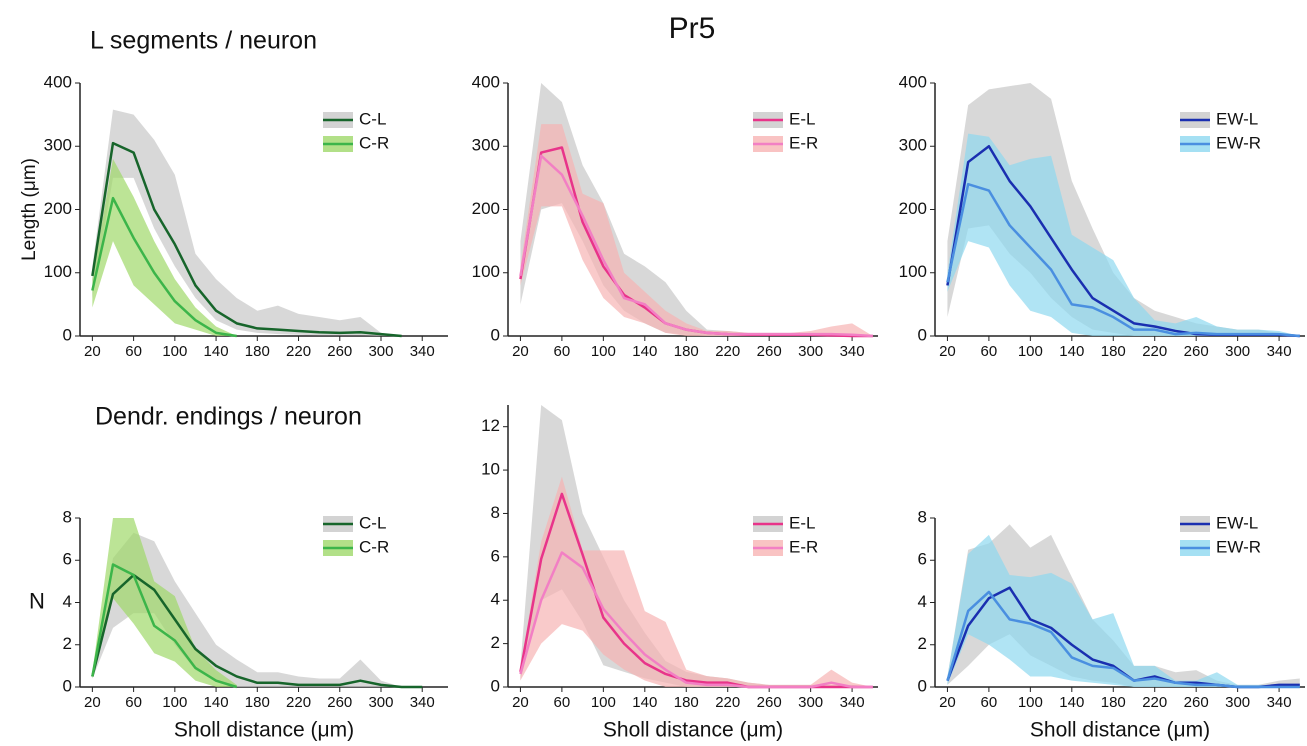  What do you see at coordinates (228, 417) in the screenshot?
I see `row-title: Dendr. endings / neuron` at bounding box center [228, 417].